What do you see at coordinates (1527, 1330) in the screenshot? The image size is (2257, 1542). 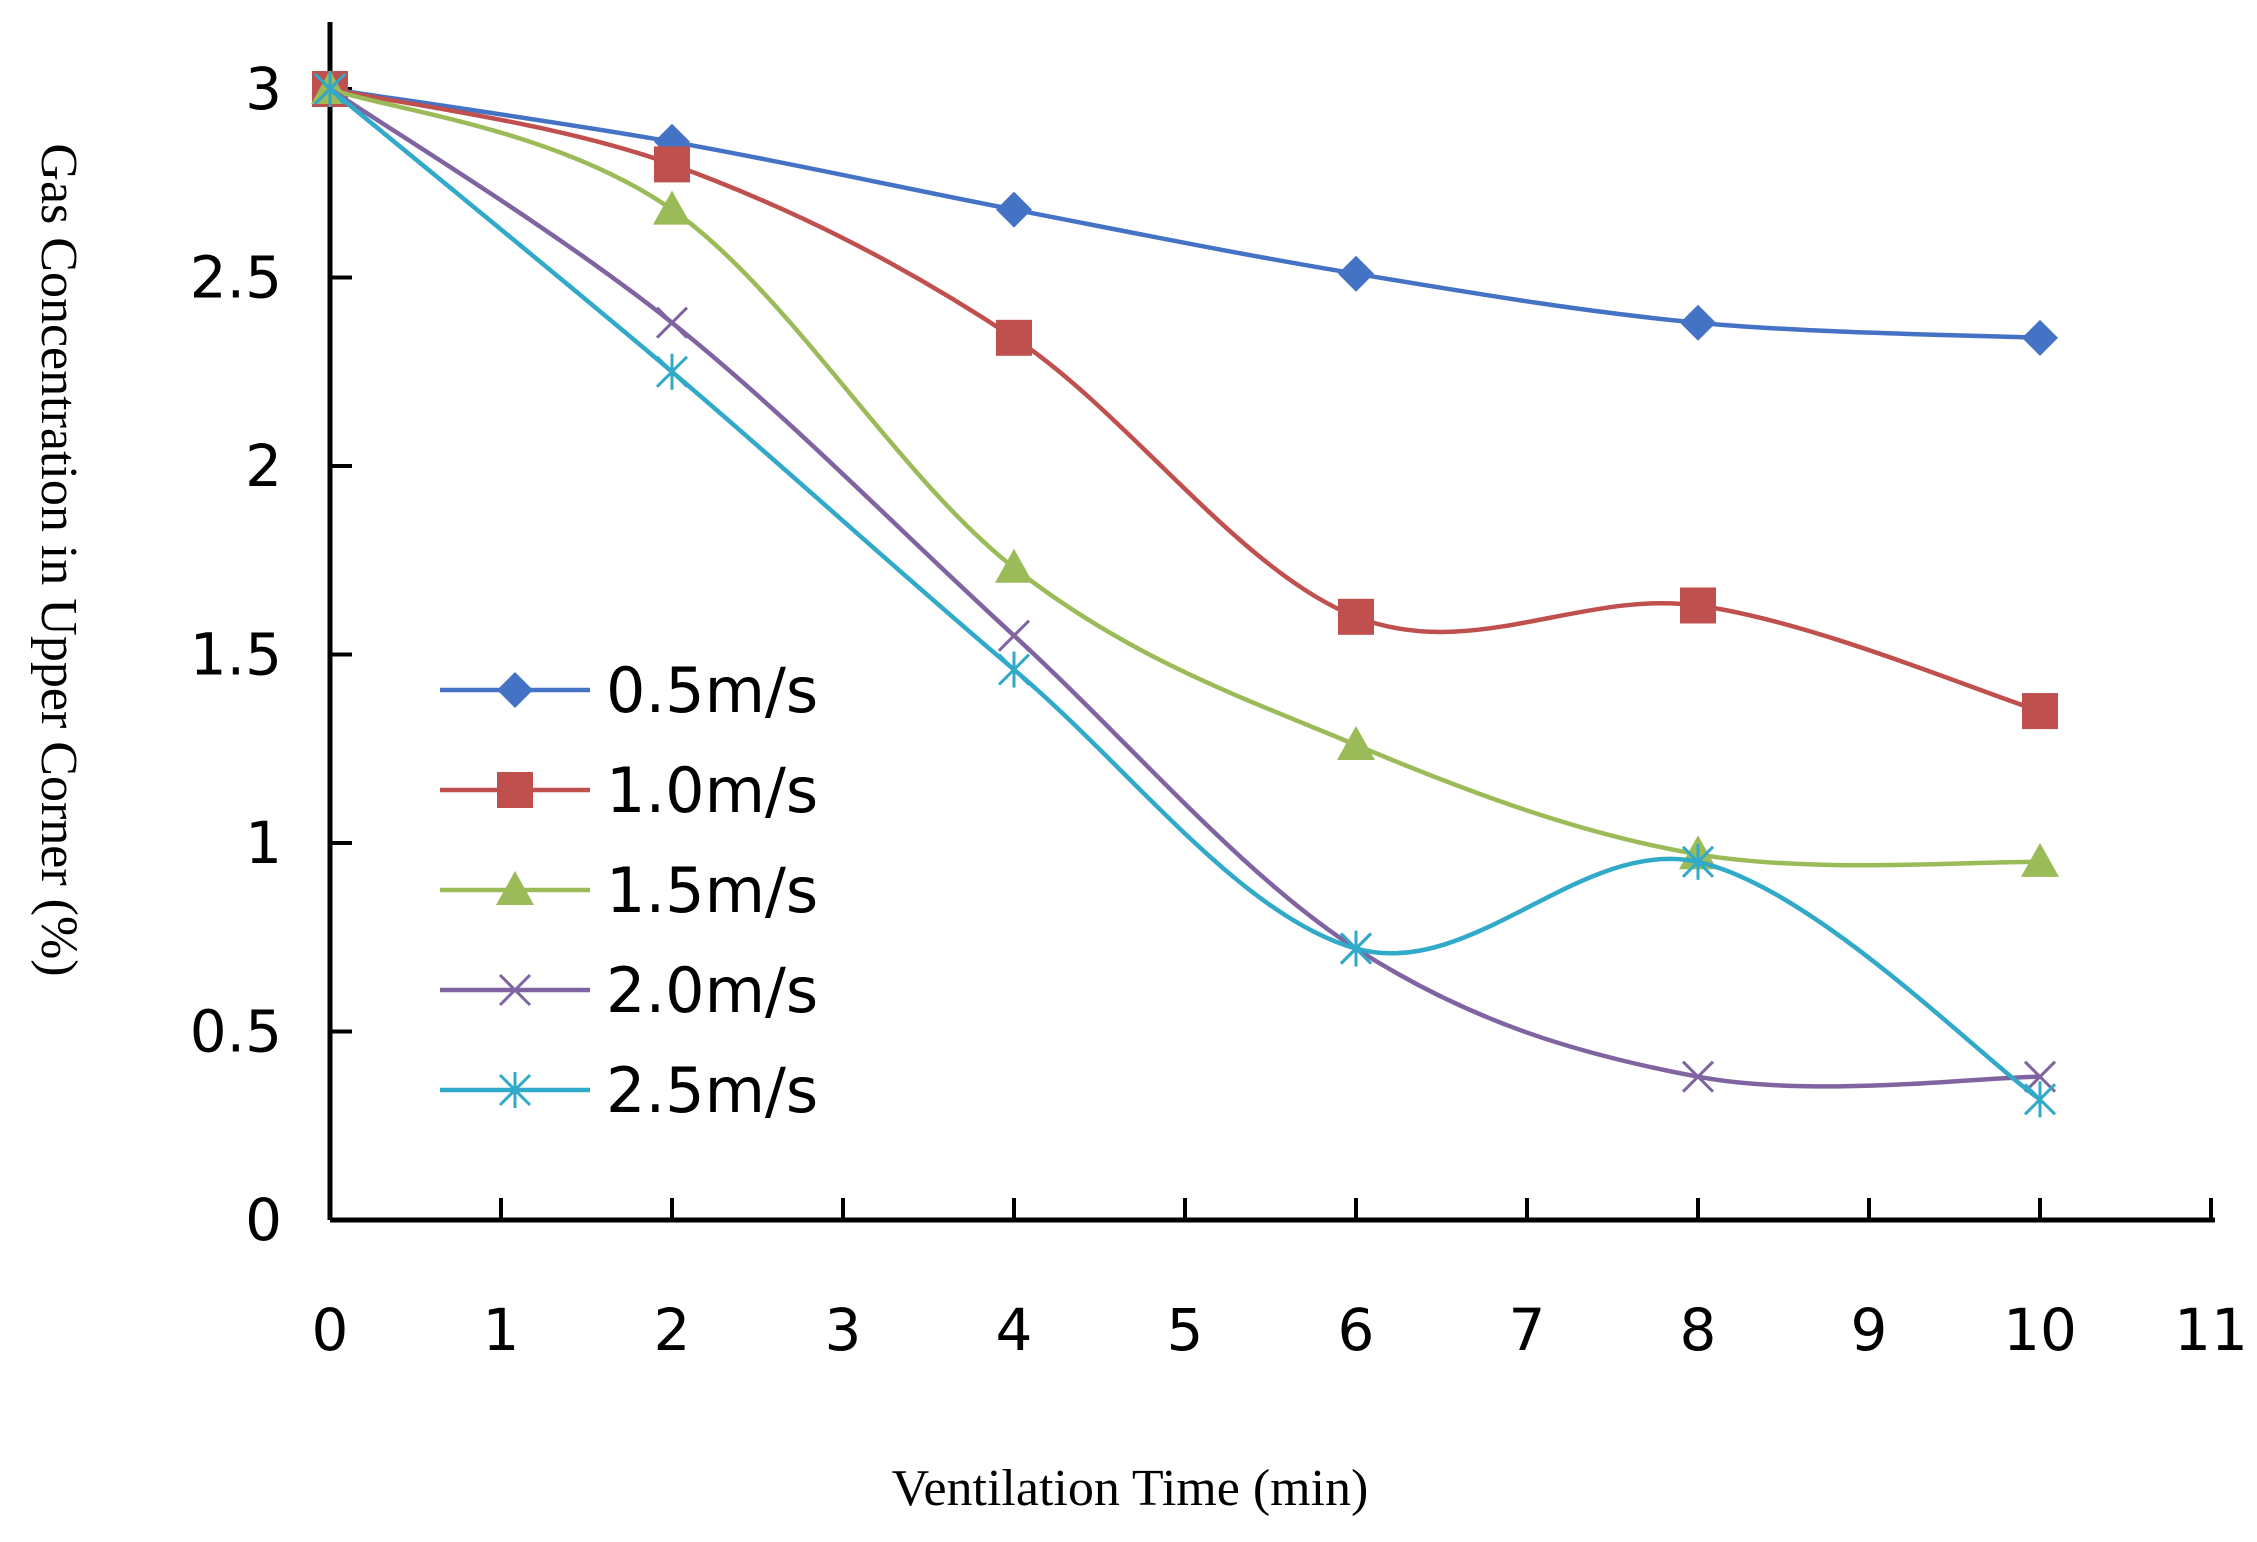 I see `x-tick-label: 7` at bounding box center [1527, 1330].